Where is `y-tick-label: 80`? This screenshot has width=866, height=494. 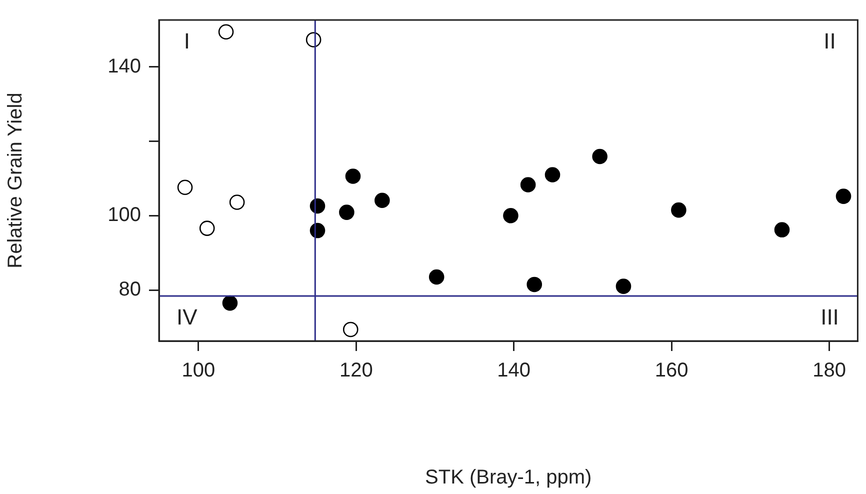
y-tick-label: 80 is located at coordinates (129, 289).